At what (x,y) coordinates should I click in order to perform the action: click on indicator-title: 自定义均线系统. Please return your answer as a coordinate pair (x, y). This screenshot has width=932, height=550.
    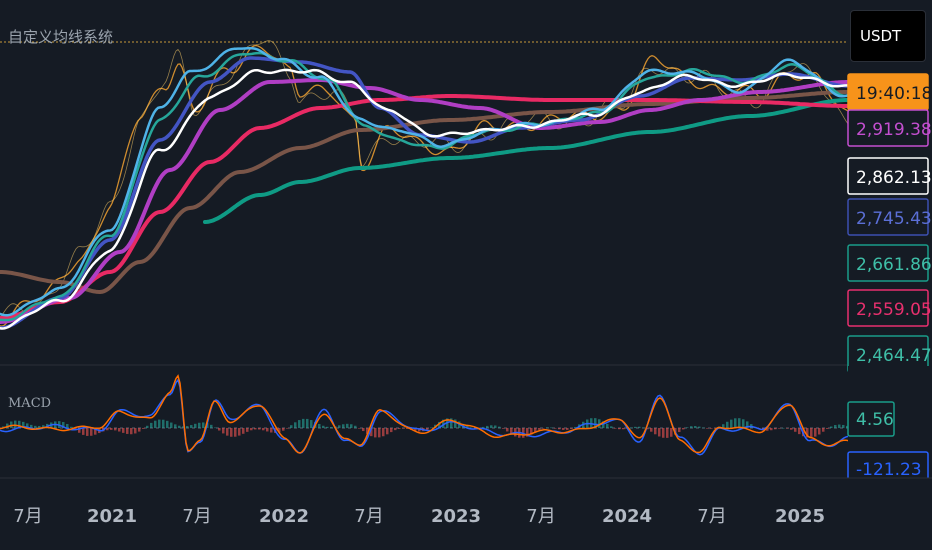
    Looking at the image, I should click on (61, 37).